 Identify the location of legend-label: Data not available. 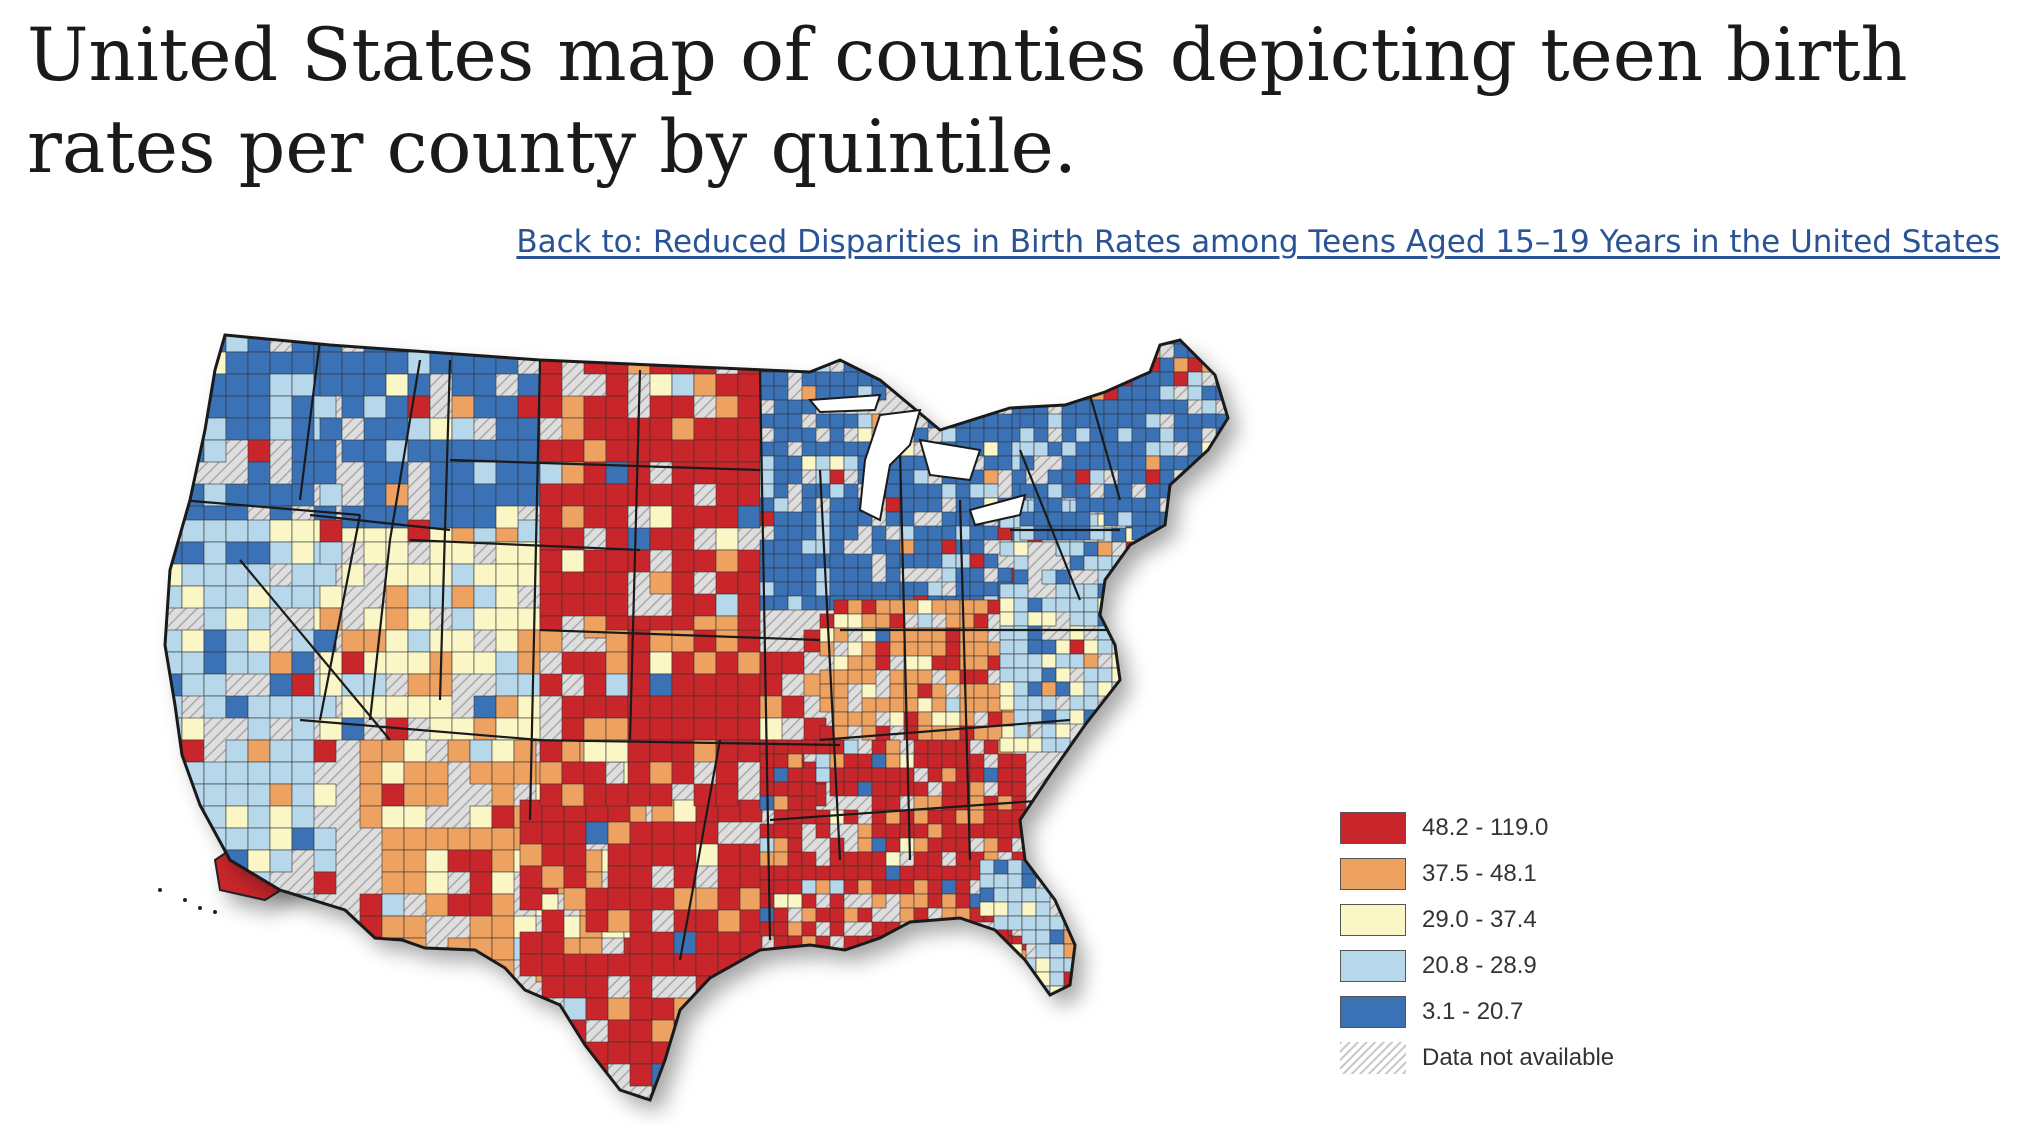
(1518, 1057).